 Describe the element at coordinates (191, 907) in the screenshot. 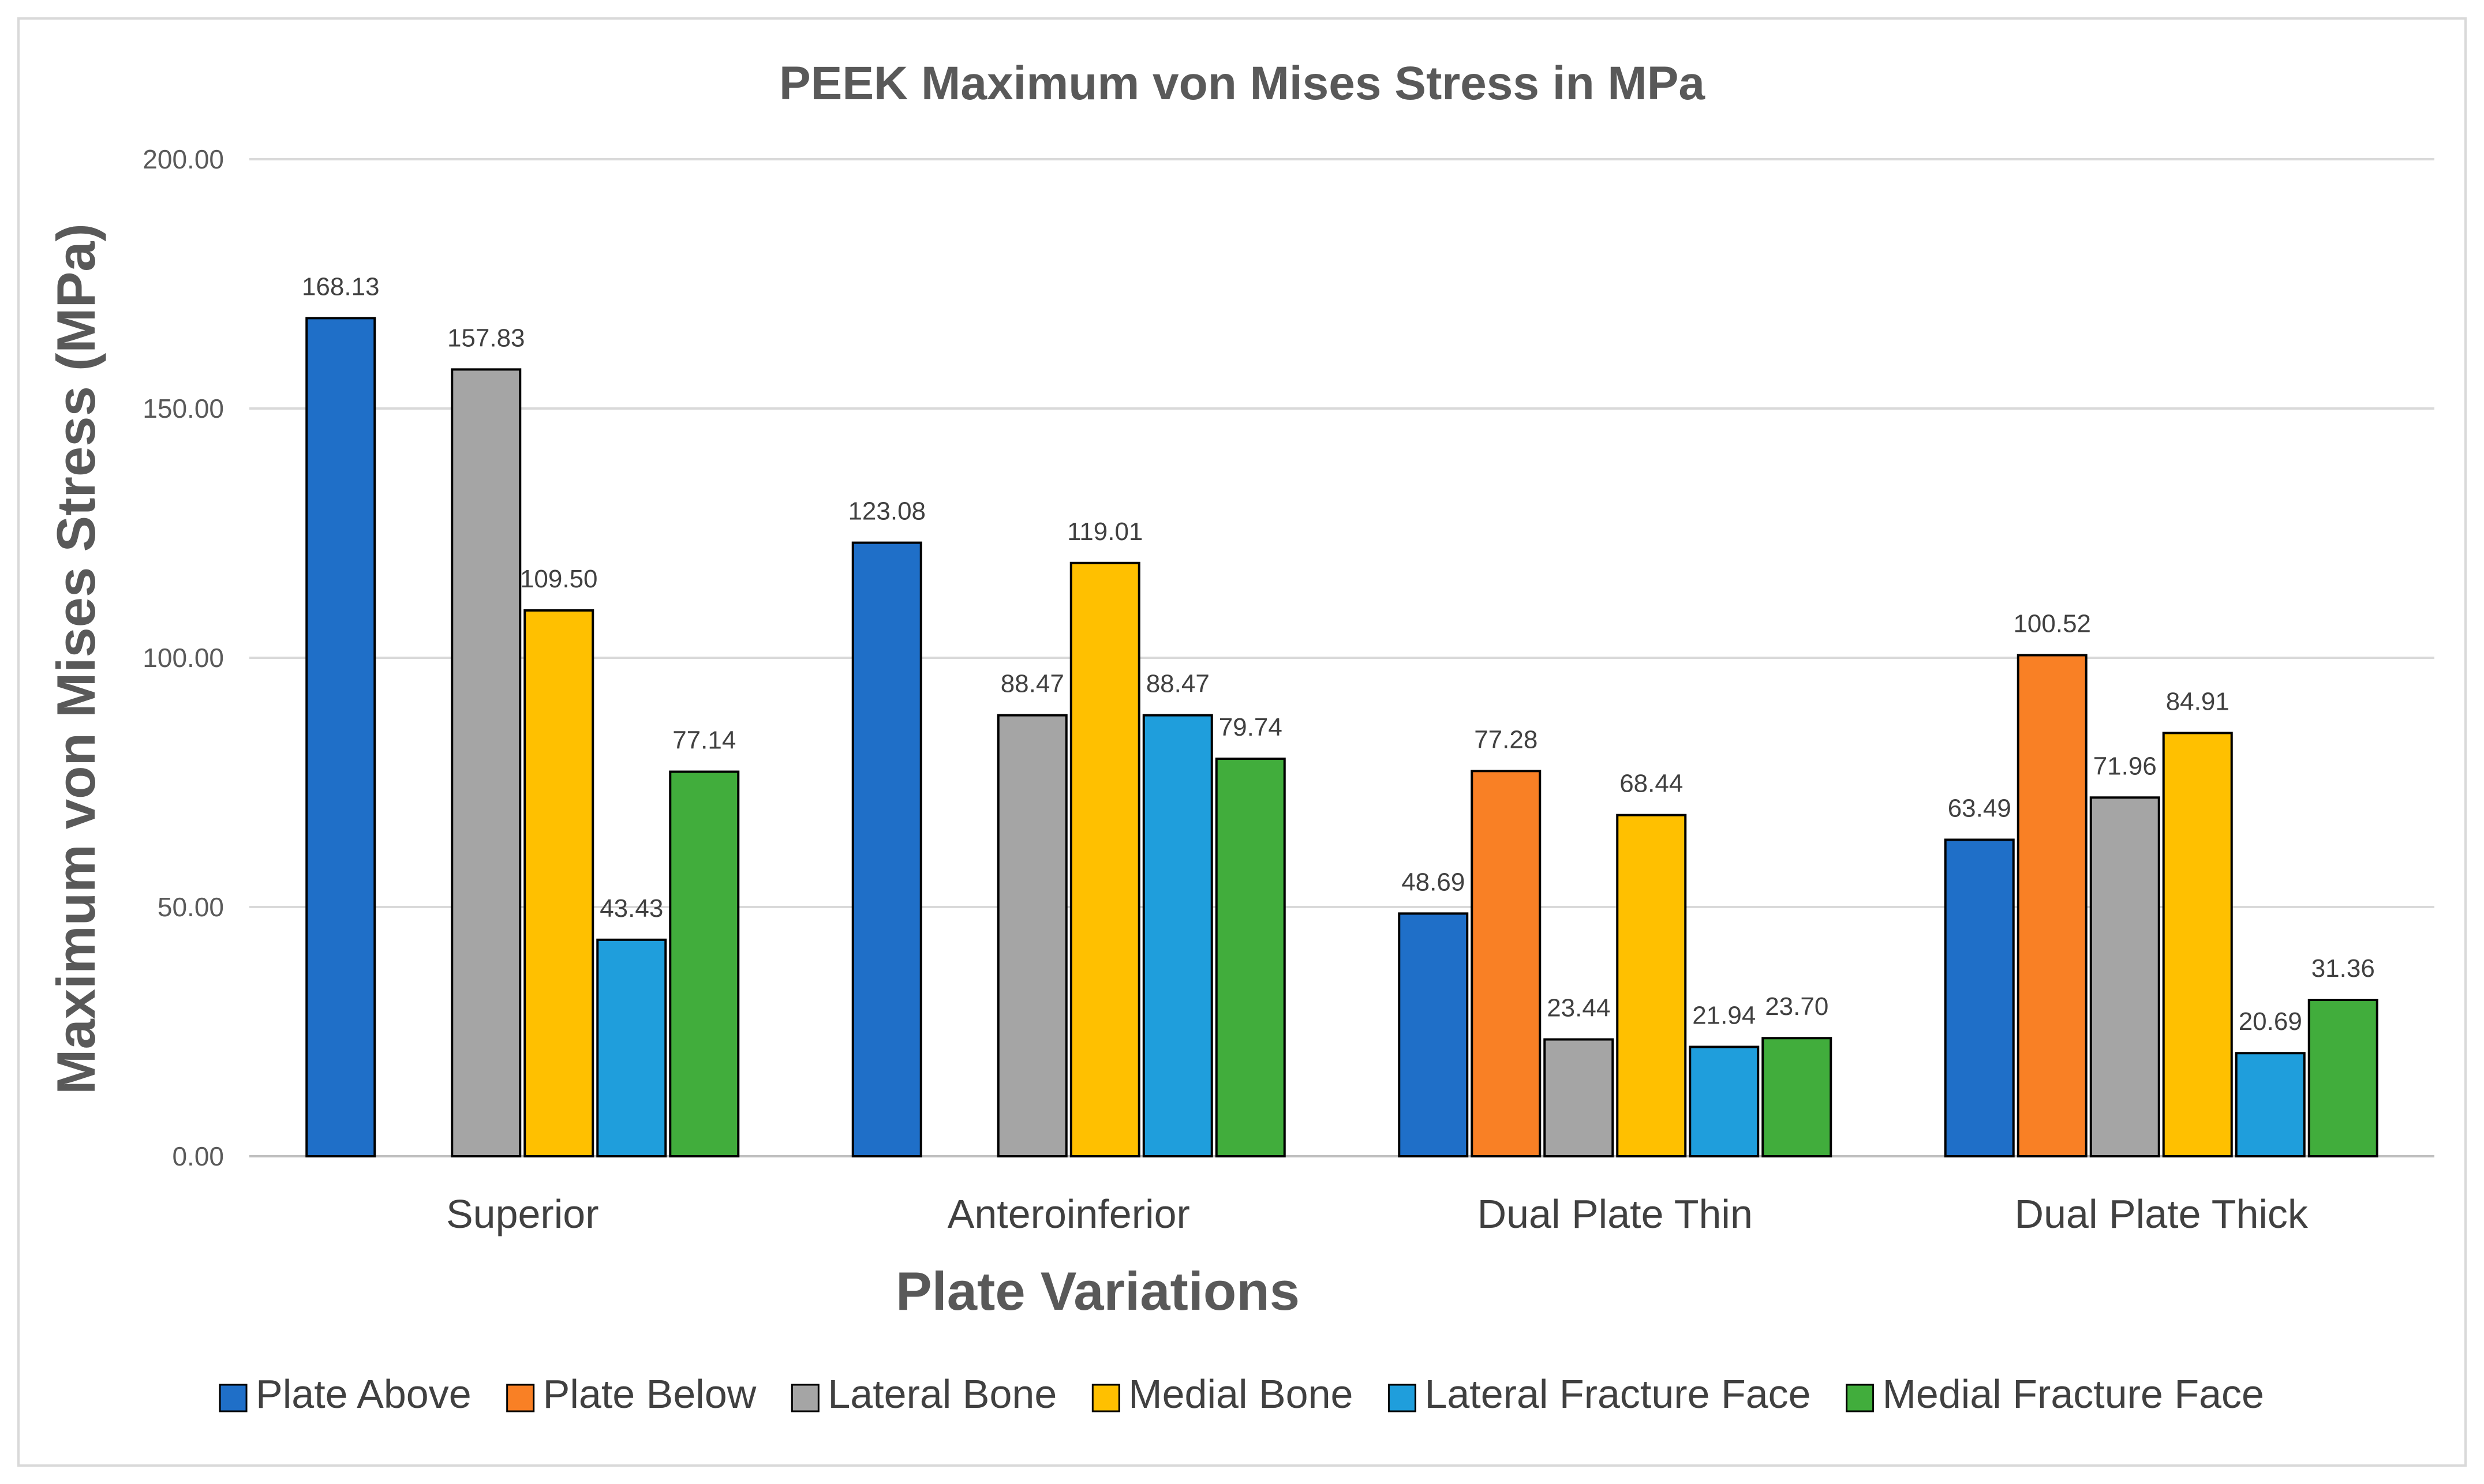

I see `y-tick-label: 50.00` at that location.